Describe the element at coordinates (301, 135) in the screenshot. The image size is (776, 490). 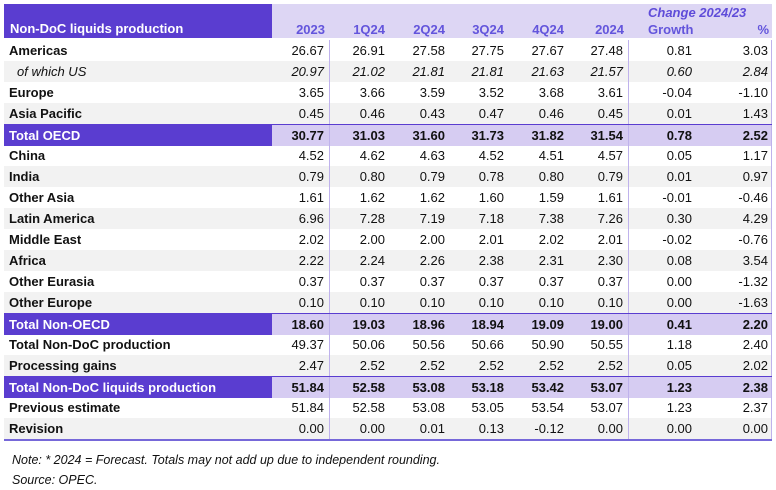
I see `row-value: 30.77` at that location.